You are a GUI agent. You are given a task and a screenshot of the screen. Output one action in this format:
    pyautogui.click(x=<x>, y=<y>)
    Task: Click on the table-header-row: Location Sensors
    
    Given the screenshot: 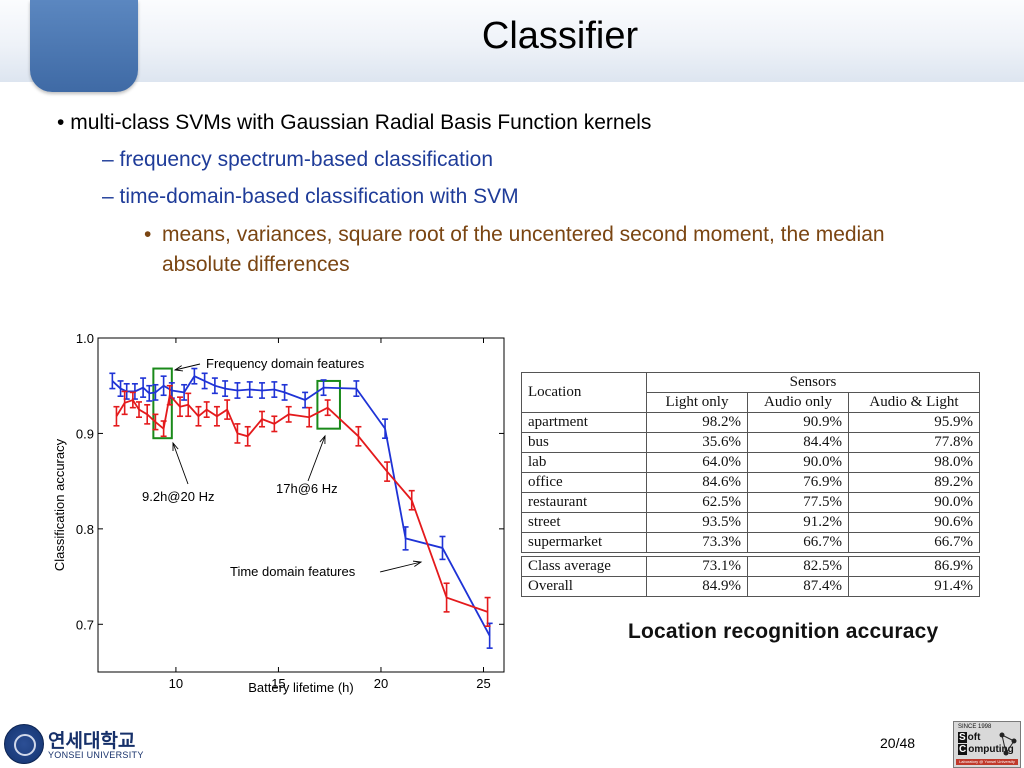 What is the action you would take?
    pyautogui.click(x=750, y=392)
    